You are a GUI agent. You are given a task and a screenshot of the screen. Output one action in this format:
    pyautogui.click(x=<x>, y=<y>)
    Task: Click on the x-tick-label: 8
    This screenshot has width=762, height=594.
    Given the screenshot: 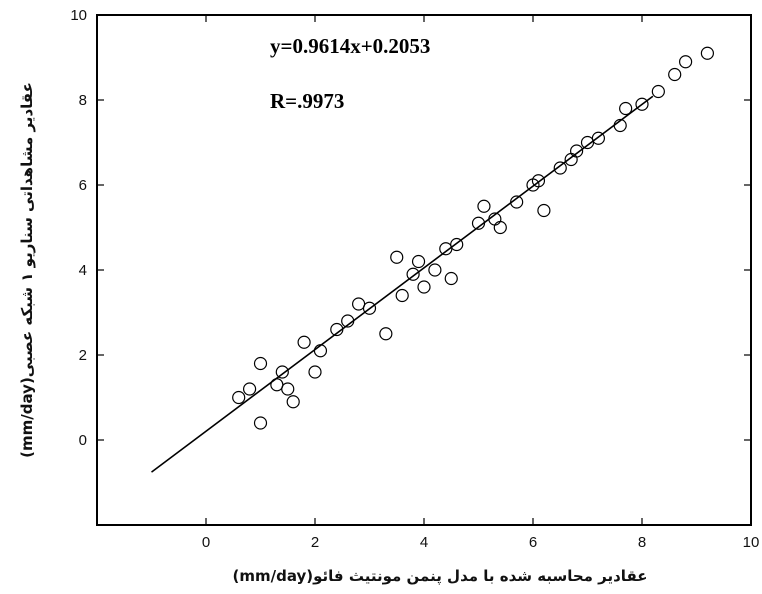 What is the action you would take?
    pyautogui.click(x=642, y=542)
    